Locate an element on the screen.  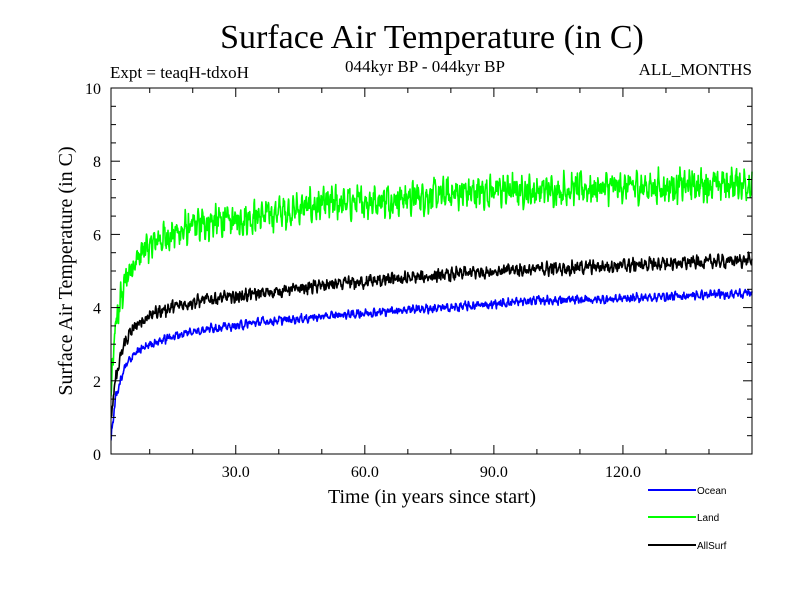
y-tick-label: 2 is located at coordinates (97, 382).